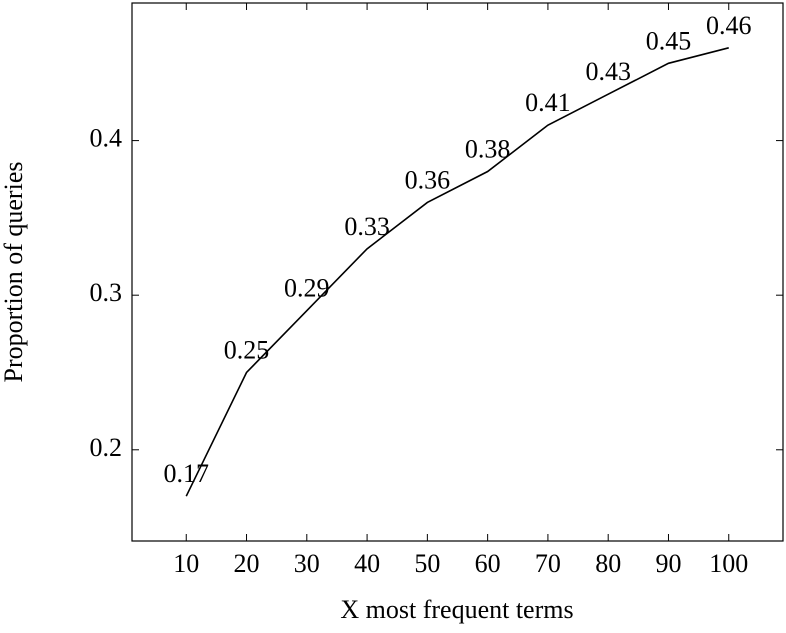 Image resolution: width=786 pixels, height=633 pixels. What do you see at coordinates (608, 563) in the screenshot?
I see `x-tick-label: 80` at bounding box center [608, 563].